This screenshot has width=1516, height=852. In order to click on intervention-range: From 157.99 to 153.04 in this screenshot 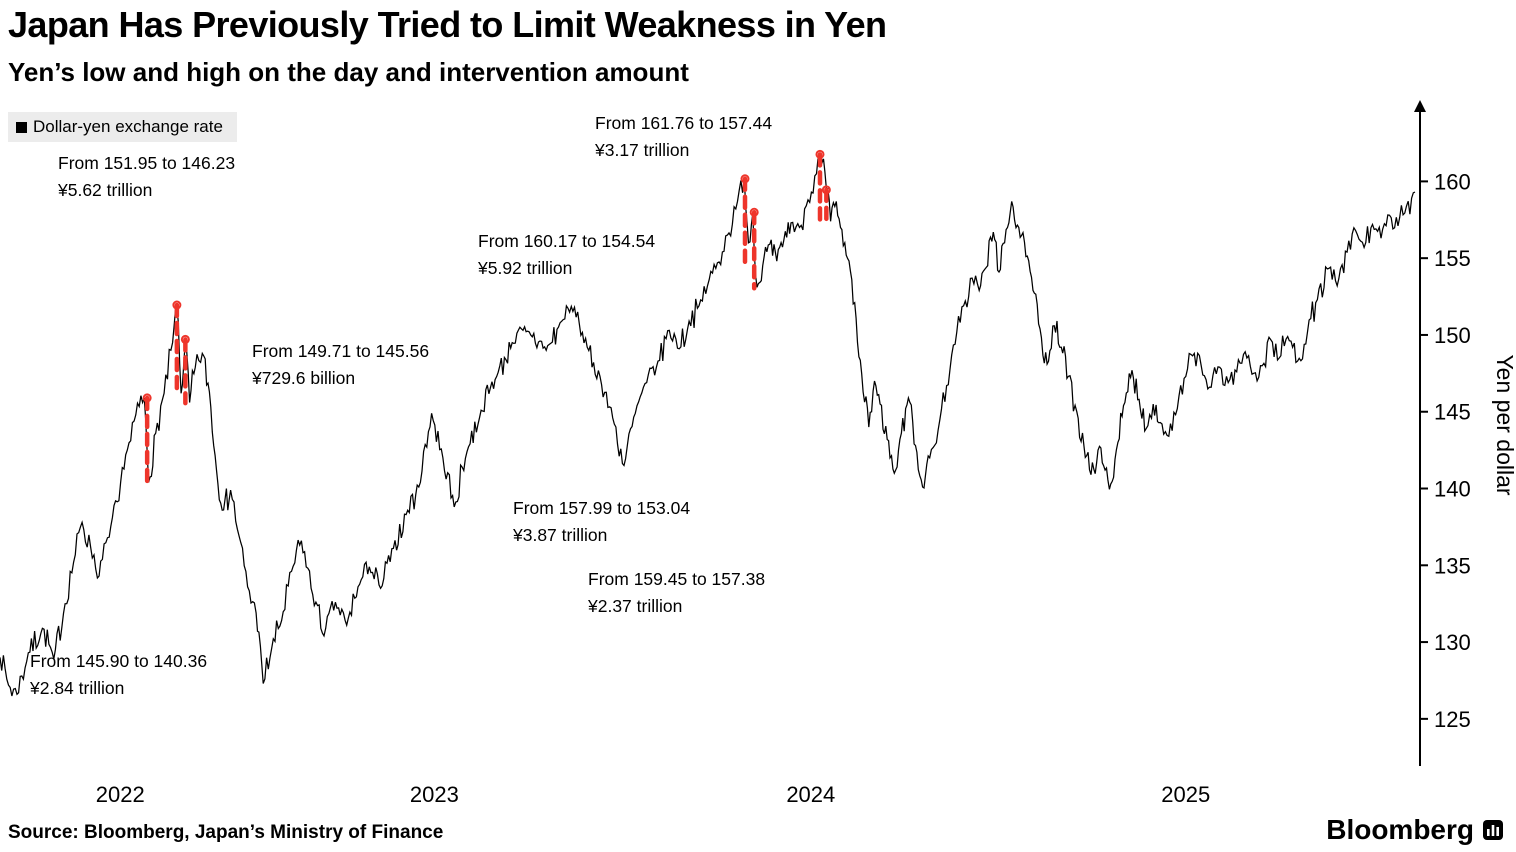, I will do `click(602, 508)`.